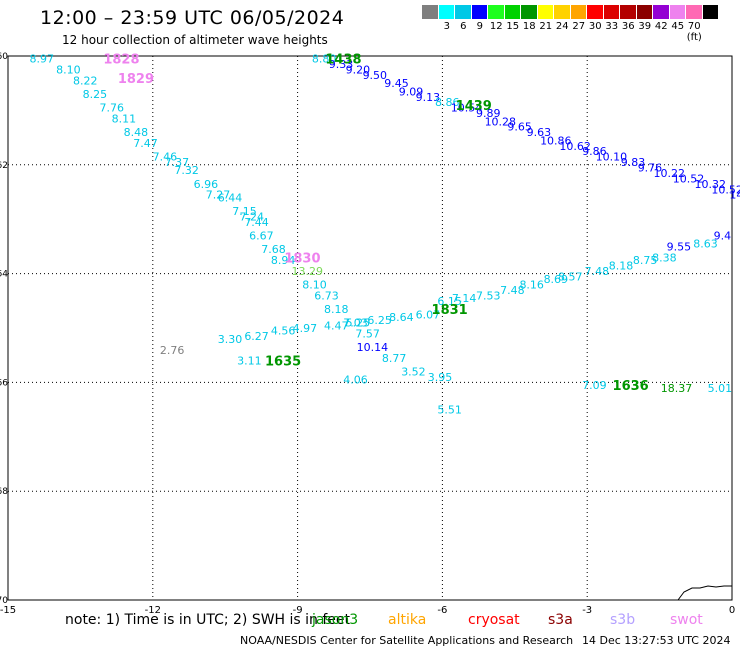 Image resolution: width=740 pixels, height=650 pixels. What do you see at coordinates (4, 275) in the screenshot?
I see `y-tick-label: -64` at bounding box center [4, 275].